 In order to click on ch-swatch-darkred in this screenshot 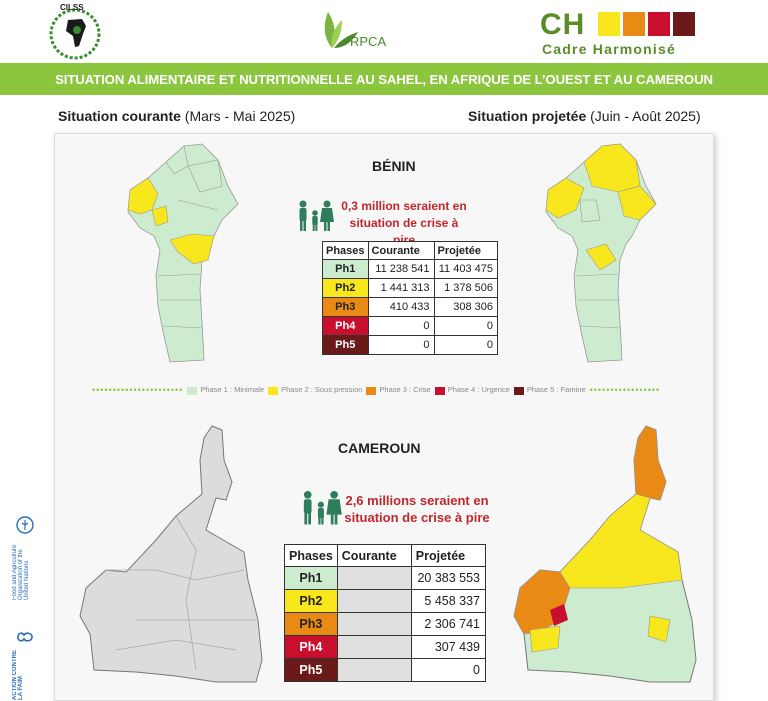, I will do `click(684, 24)`.